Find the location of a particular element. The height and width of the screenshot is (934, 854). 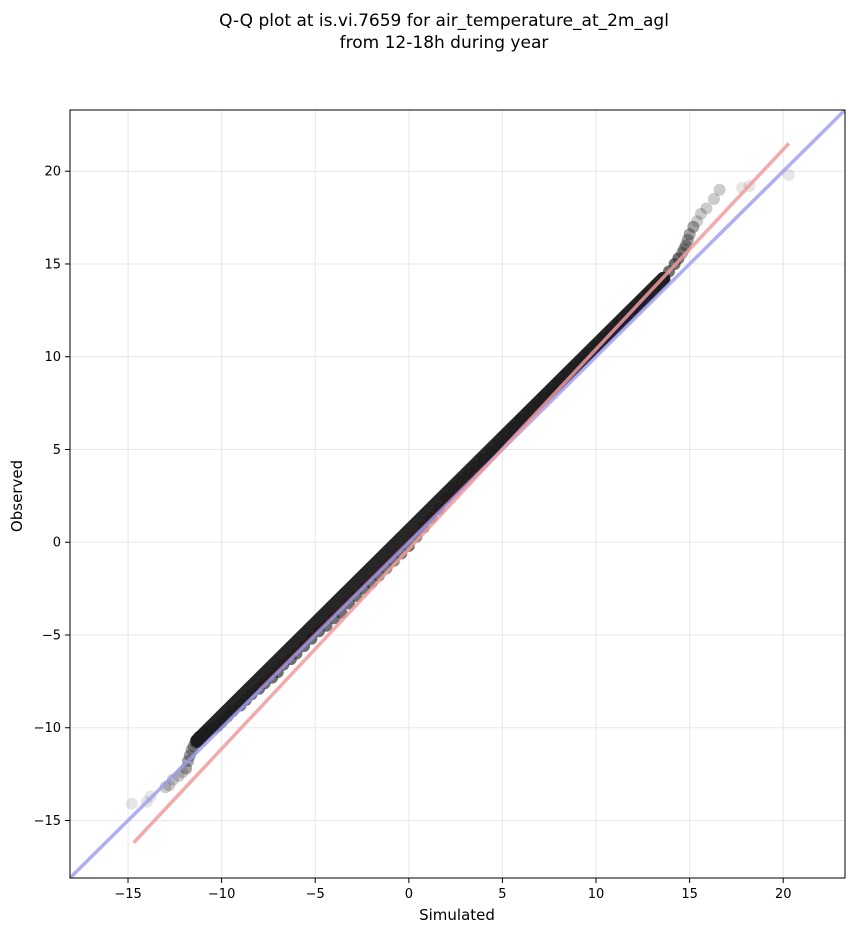

x-tick-label-1: −10 is located at coordinates (221, 894).